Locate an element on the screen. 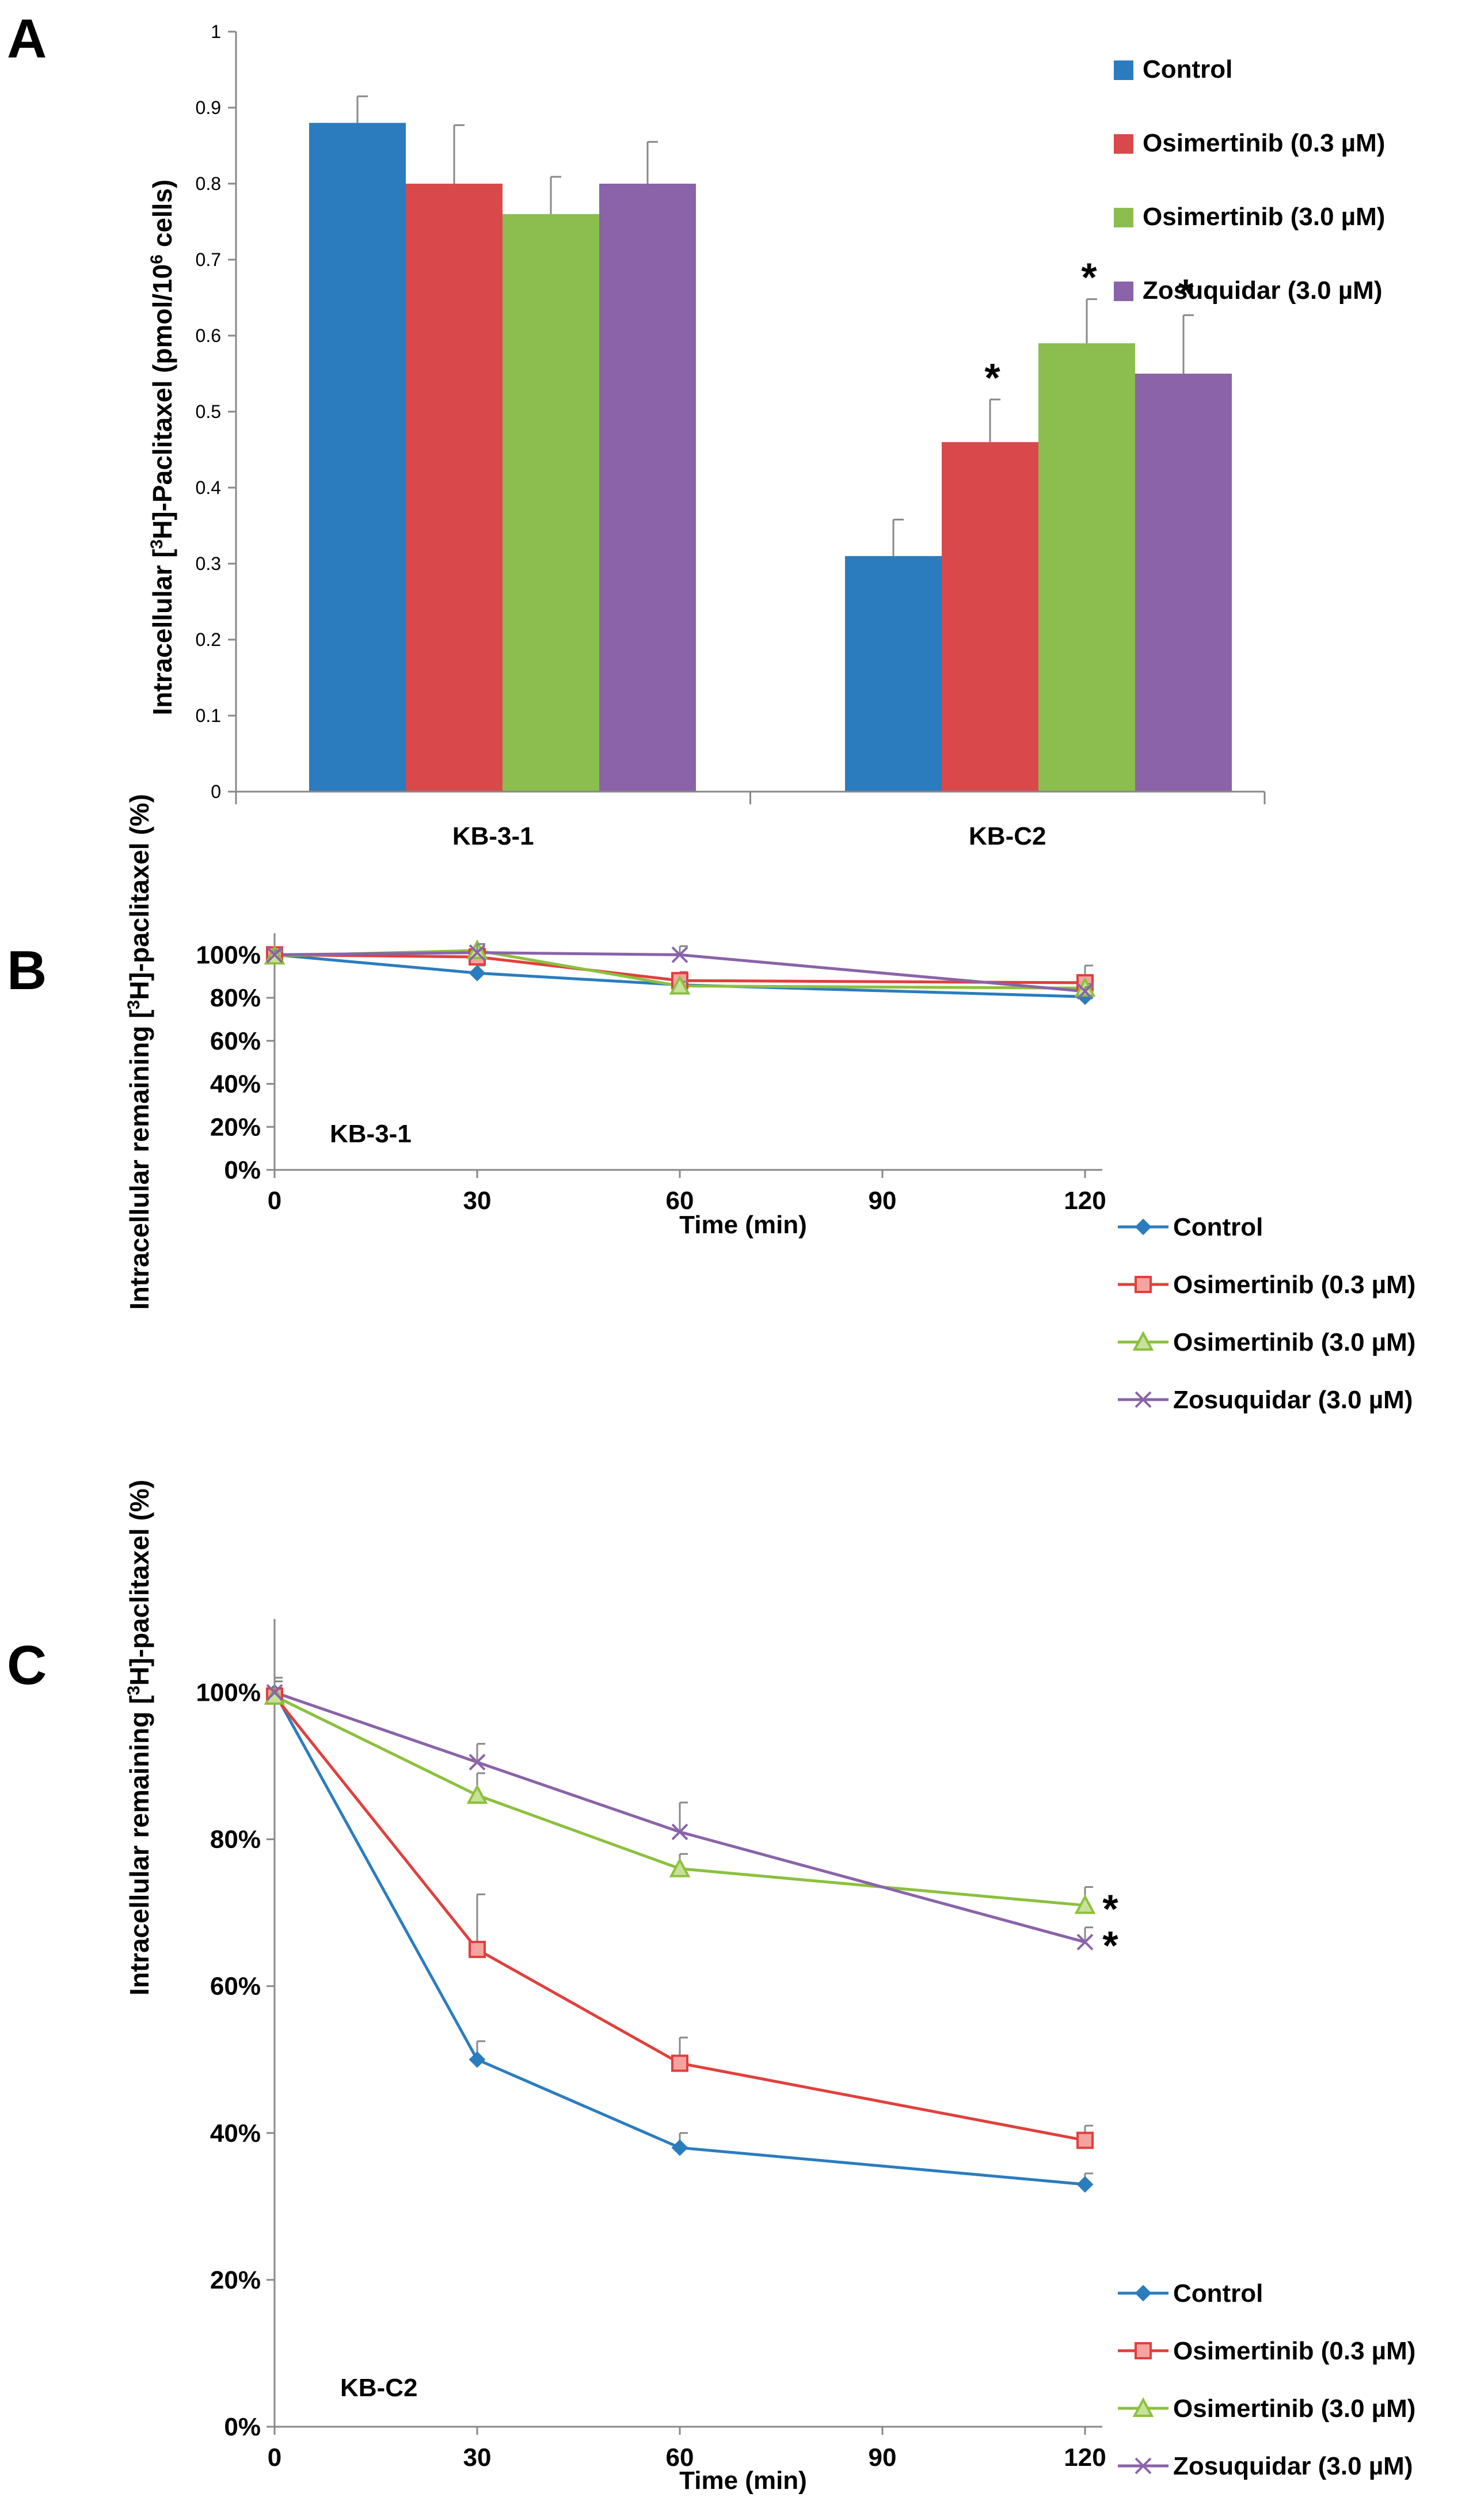 This screenshot has height=2520, width=1473. panel-c-legend-marker-osimertinib-3-0-m is located at coordinates (1143, 2407).